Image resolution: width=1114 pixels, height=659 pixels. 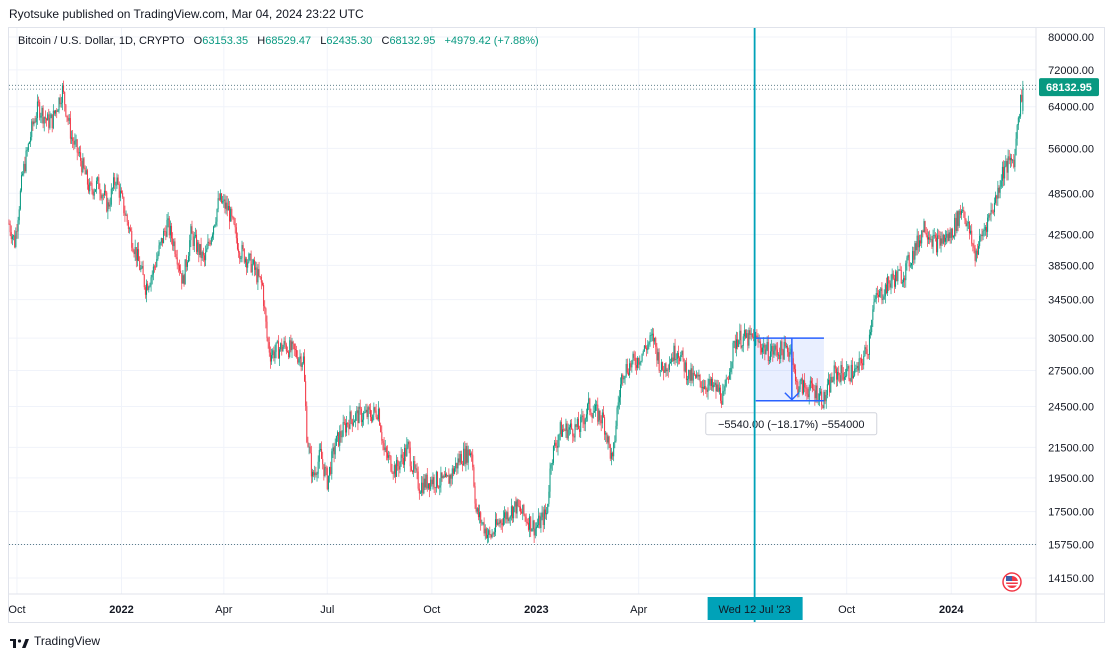 What do you see at coordinates (101, 41) in the screenshot?
I see `symbol-title: Bitcoin / U.S. Dollar, 1D, CRYPTO` at bounding box center [101, 41].